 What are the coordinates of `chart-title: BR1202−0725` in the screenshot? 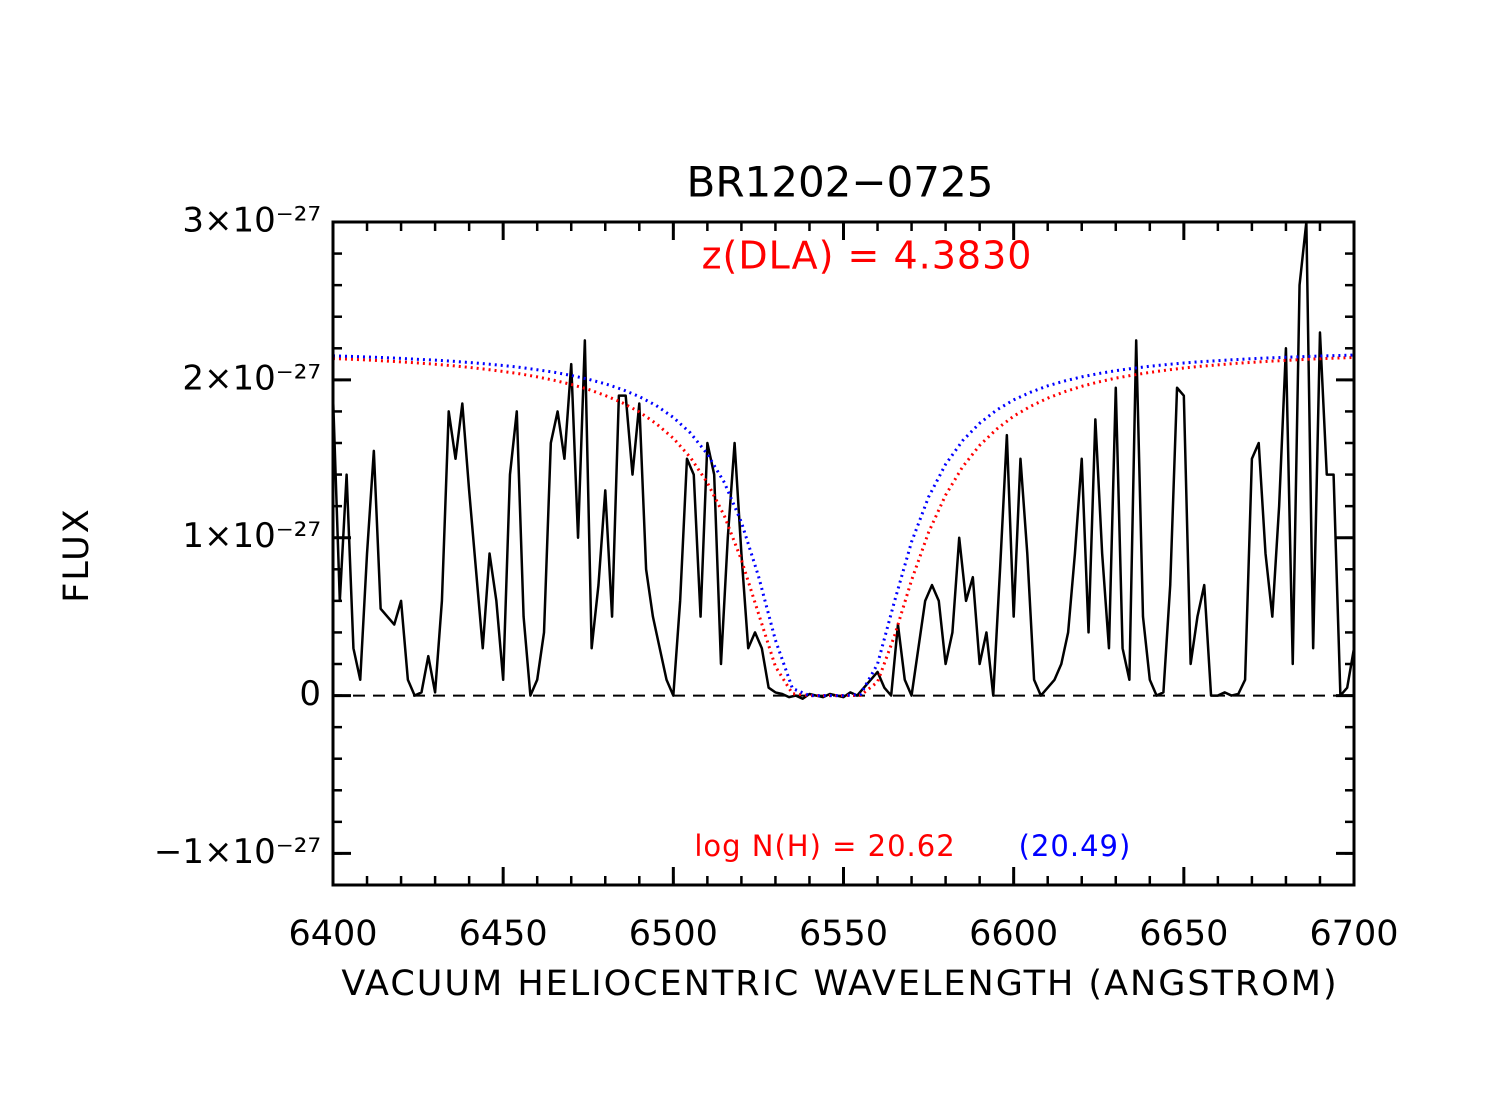 It's located at (840, 182).